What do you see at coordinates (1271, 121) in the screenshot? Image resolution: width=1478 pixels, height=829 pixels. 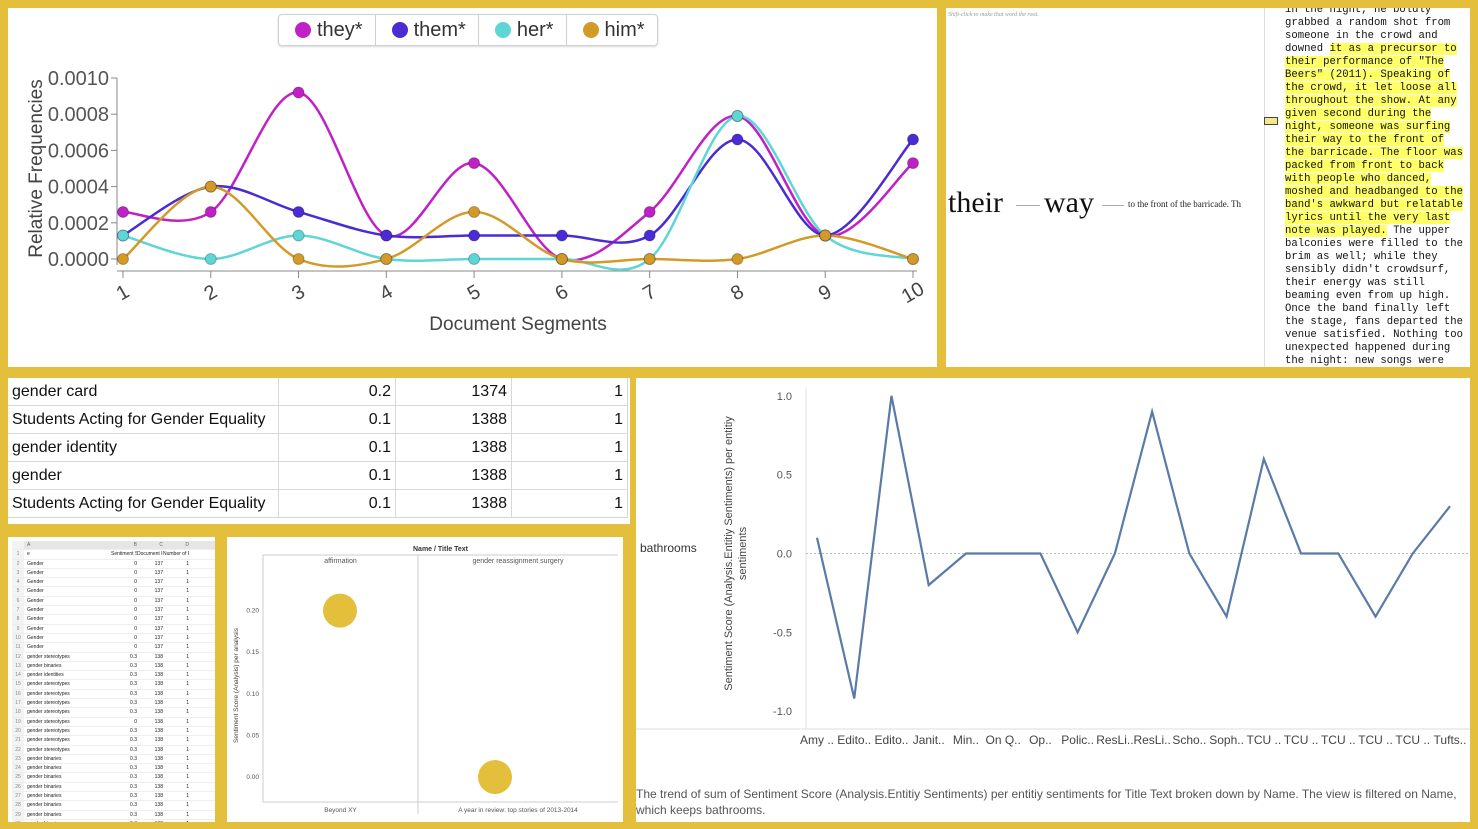 I see `scroll-marker` at bounding box center [1271, 121].